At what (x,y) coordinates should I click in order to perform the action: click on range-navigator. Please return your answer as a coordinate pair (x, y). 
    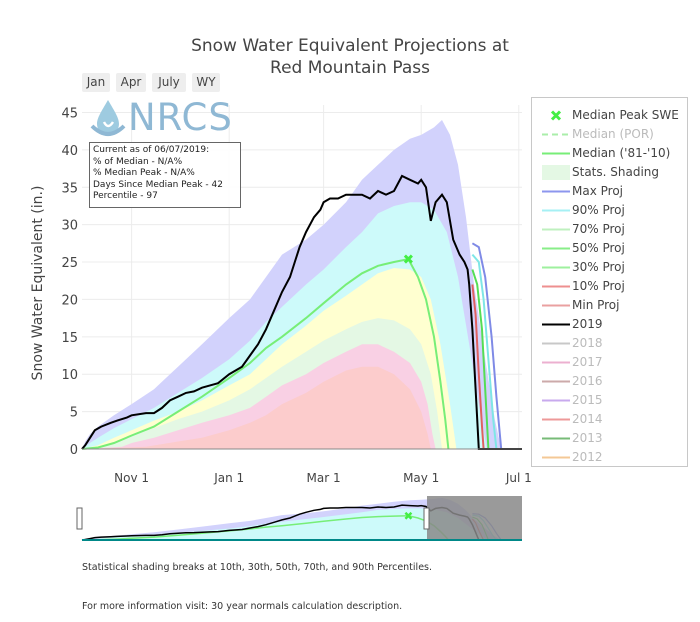
    Looking at the image, I should click on (299, 518).